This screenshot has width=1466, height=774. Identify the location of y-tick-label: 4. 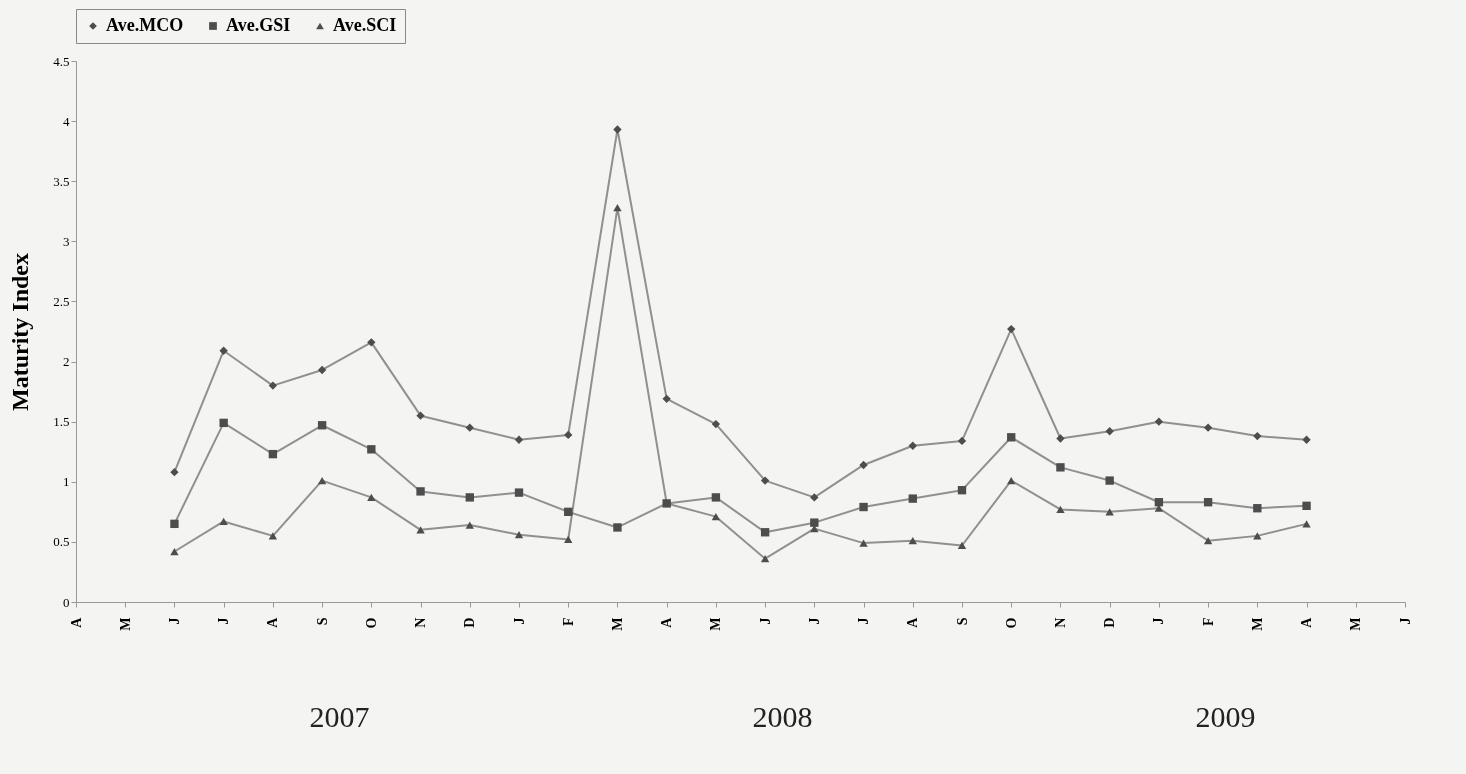
(66, 121).